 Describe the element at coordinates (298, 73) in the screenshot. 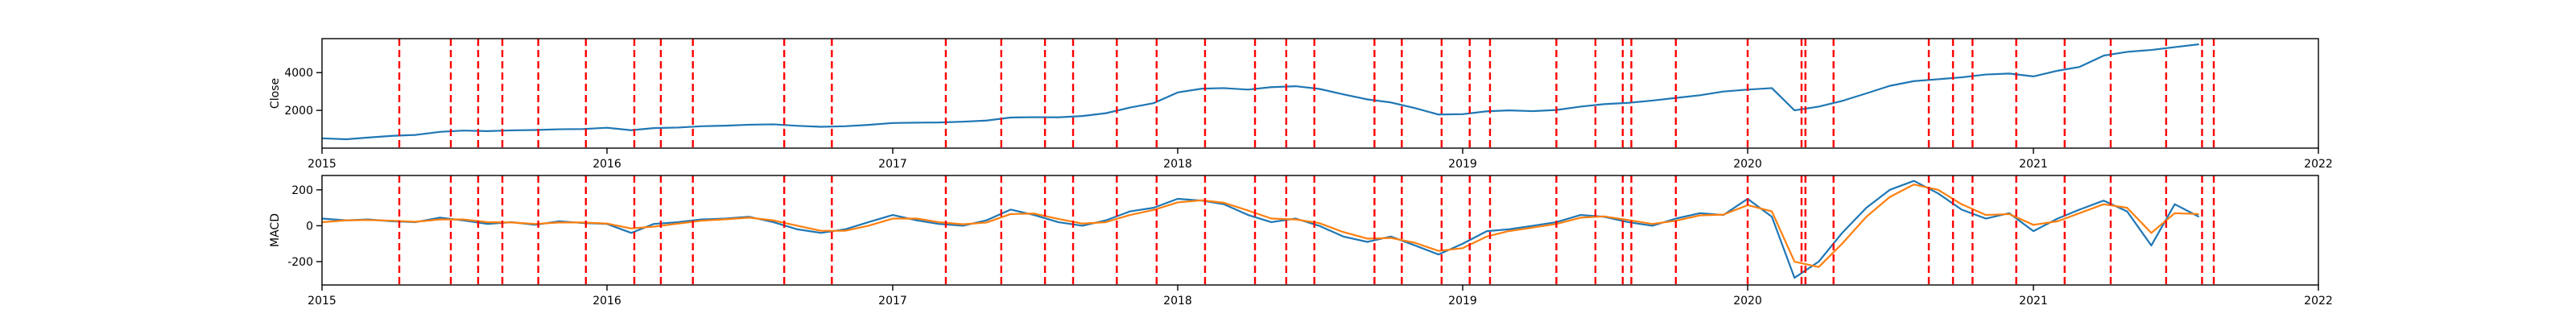

I see `y-tick-label: 4000` at that location.